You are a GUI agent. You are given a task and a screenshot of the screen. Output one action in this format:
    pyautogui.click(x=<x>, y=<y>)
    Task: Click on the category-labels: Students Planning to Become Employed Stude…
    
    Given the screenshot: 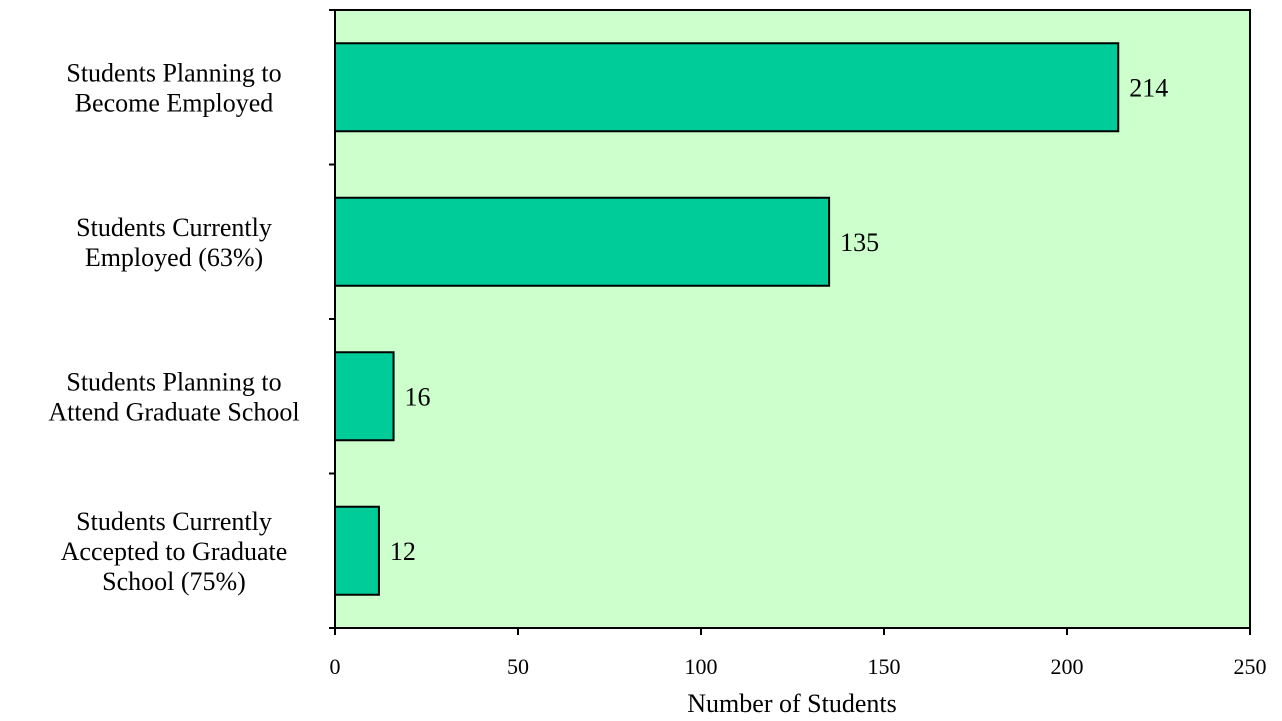 What is the action you would take?
    pyautogui.click(x=173, y=327)
    